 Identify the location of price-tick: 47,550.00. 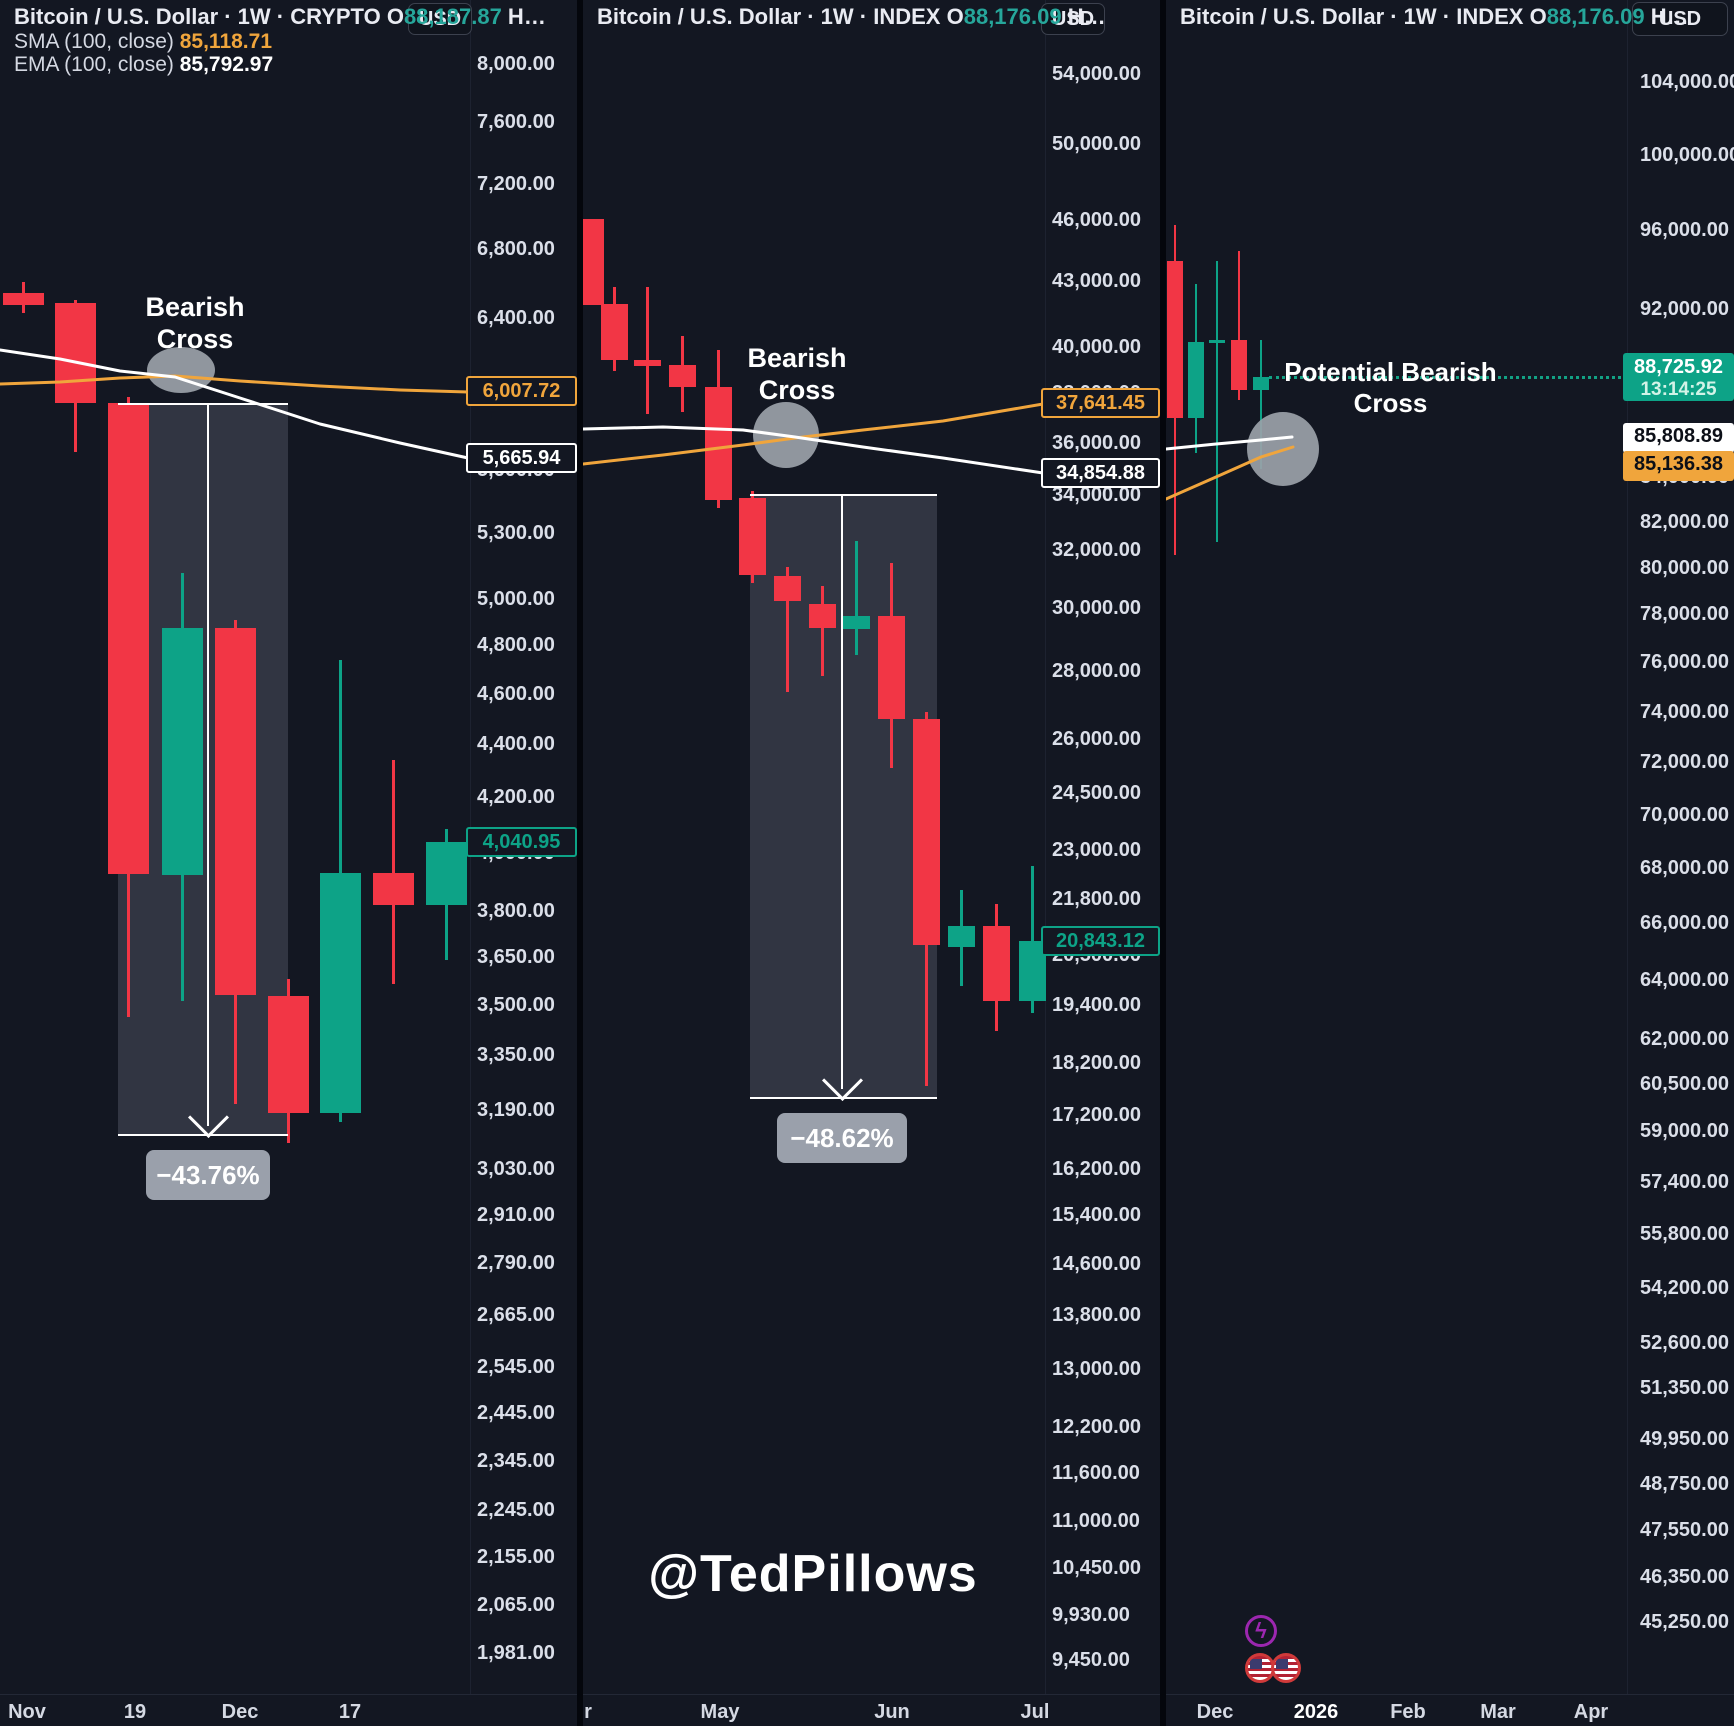
(1684, 1529).